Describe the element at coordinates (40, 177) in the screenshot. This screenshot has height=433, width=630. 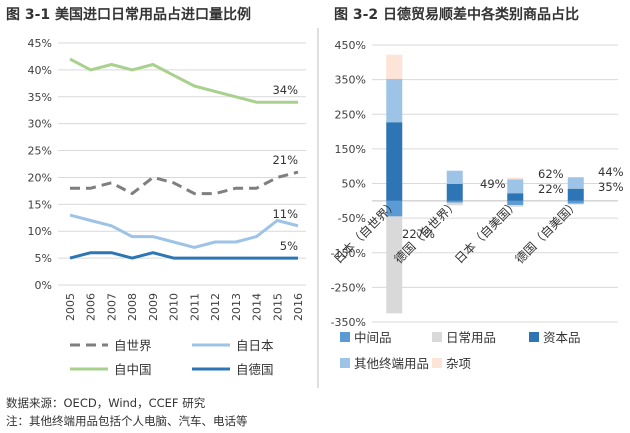
I see `left-y-tick-label: 20%` at that location.